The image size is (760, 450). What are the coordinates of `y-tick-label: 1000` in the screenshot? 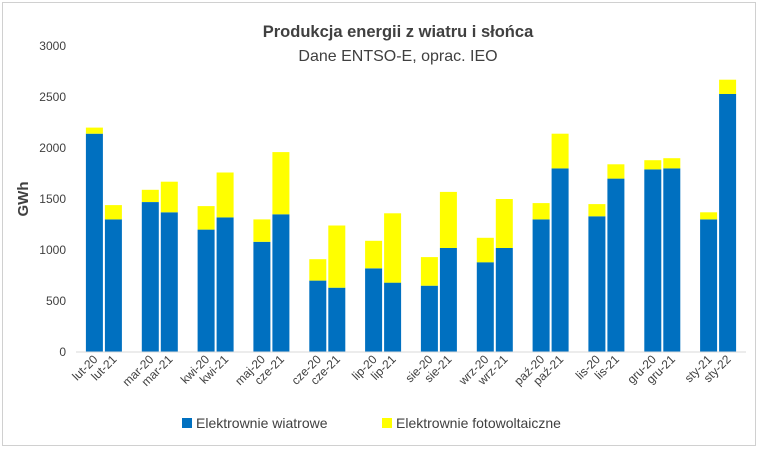 It's located at (52, 250).